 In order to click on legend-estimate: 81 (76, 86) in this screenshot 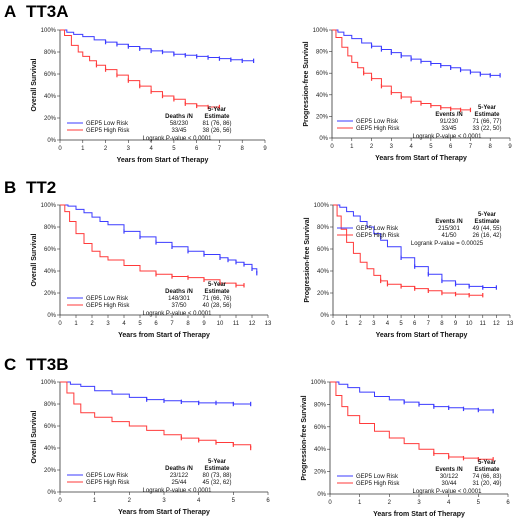, I will do `click(216, 124)`.